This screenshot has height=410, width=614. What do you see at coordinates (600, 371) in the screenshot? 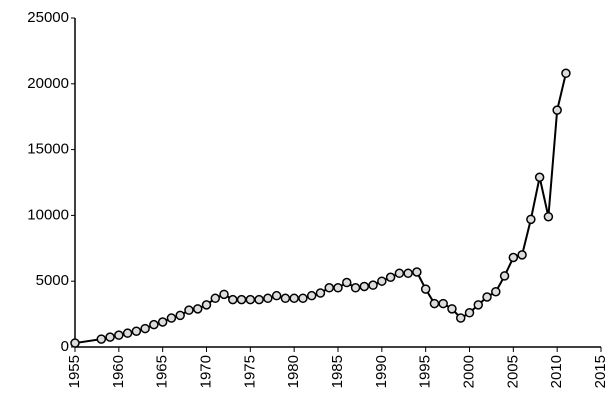
I see `x-tick-label: 2015` at bounding box center [600, 371].